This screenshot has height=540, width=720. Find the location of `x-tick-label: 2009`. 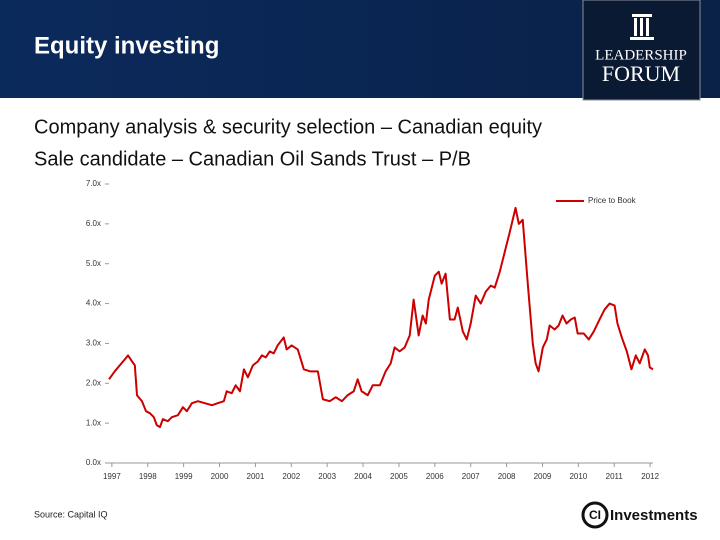

x-tick-label: 2009 is located at coordinates (543, 476).